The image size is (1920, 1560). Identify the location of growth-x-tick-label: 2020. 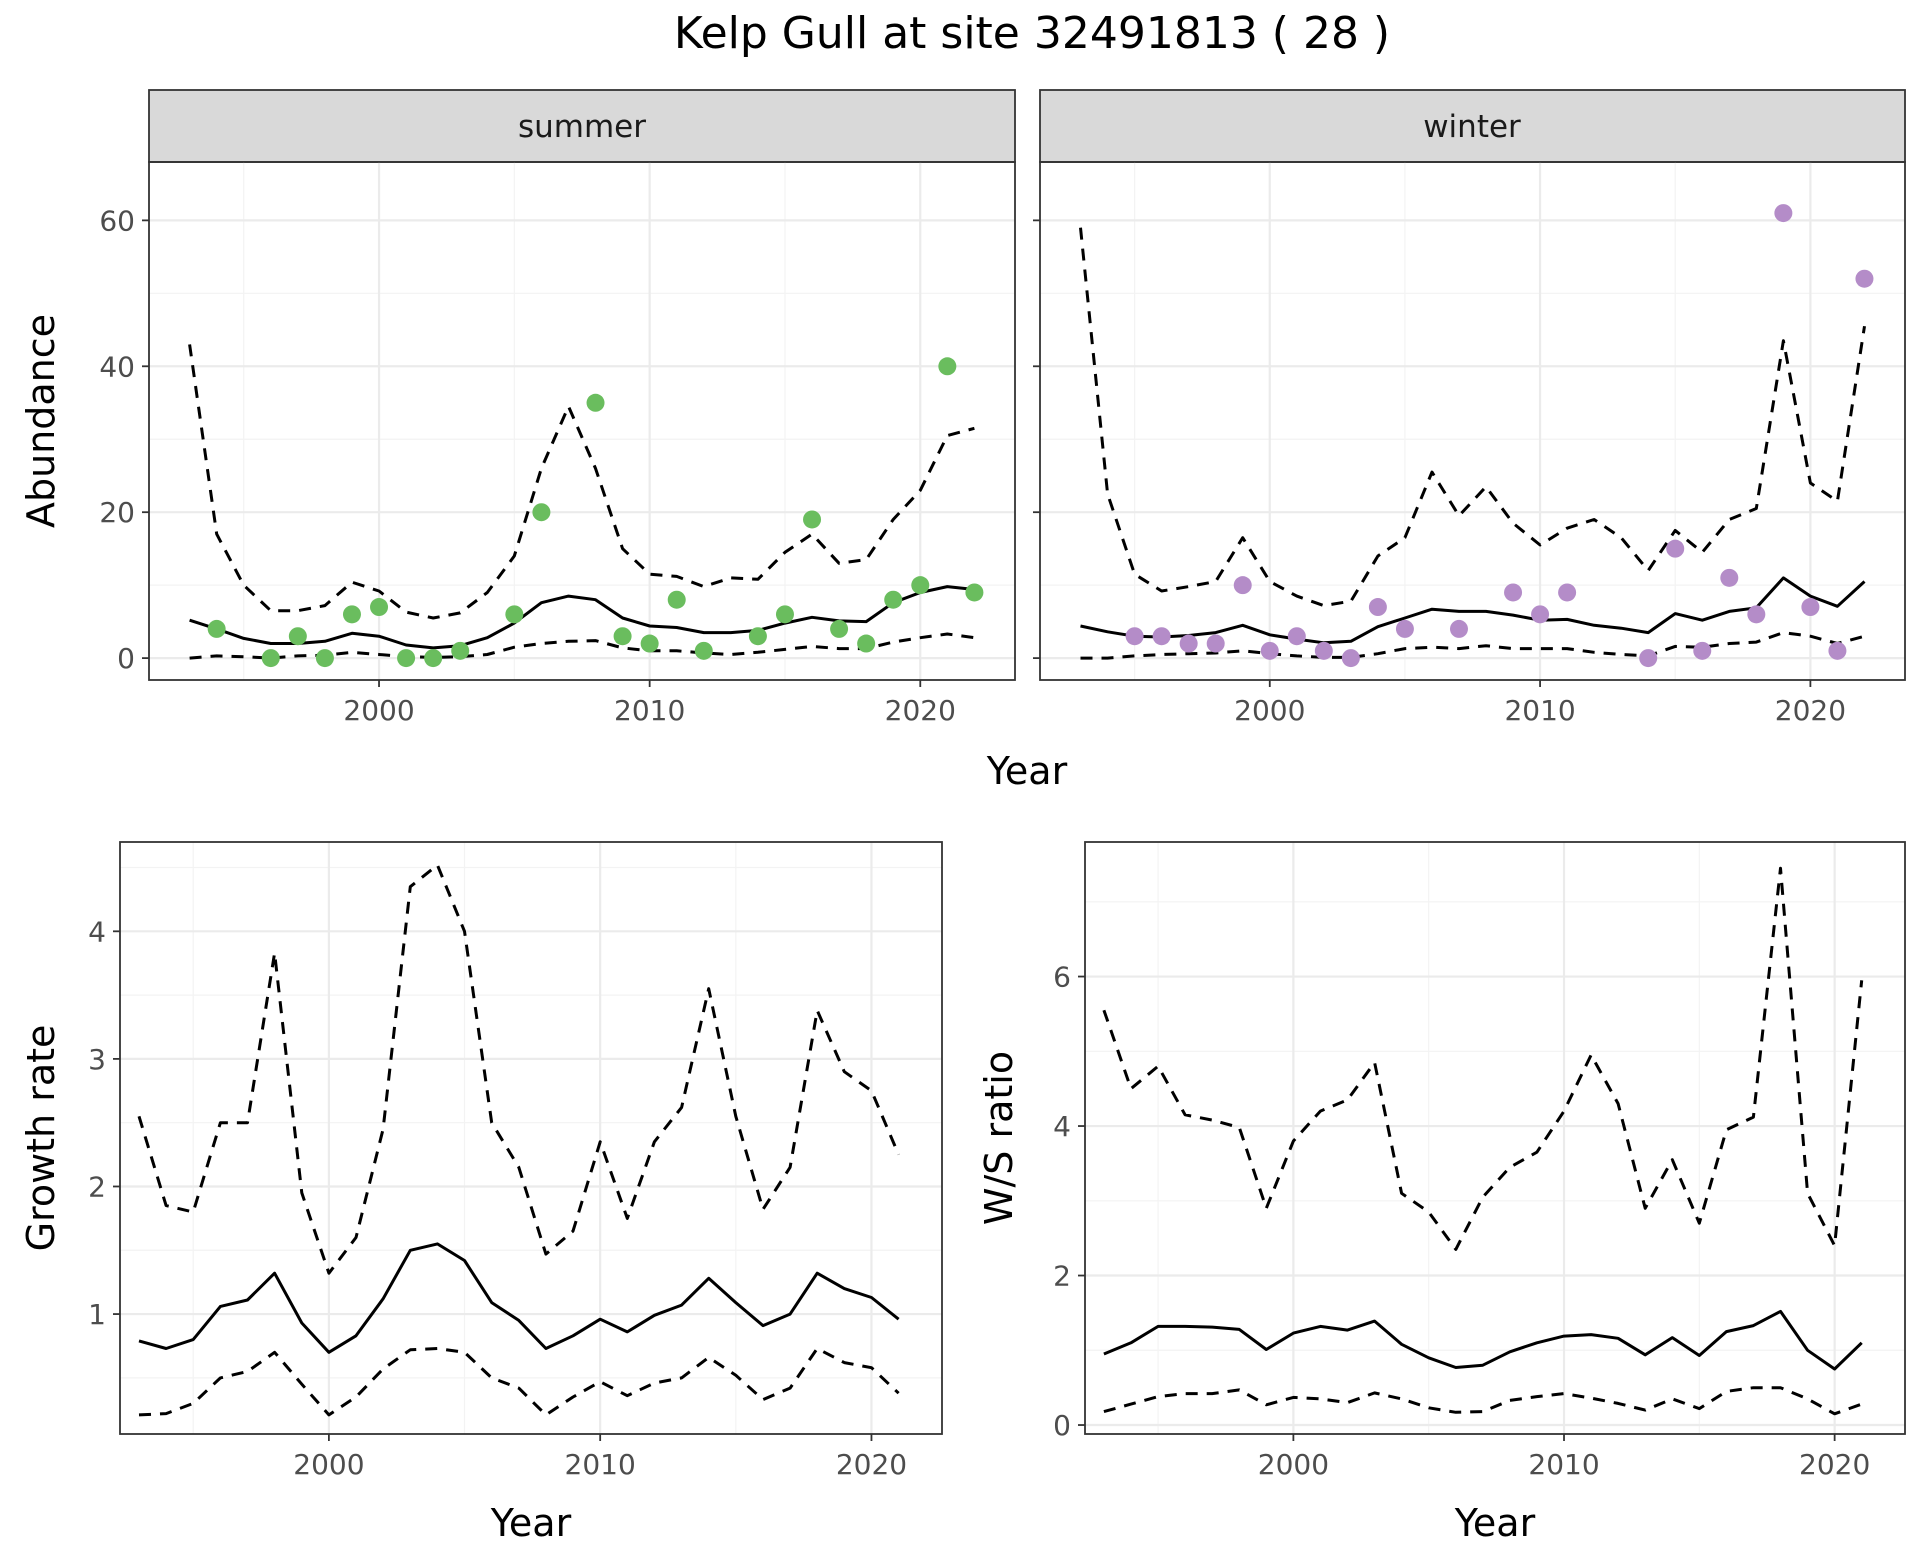
(871, 1464).